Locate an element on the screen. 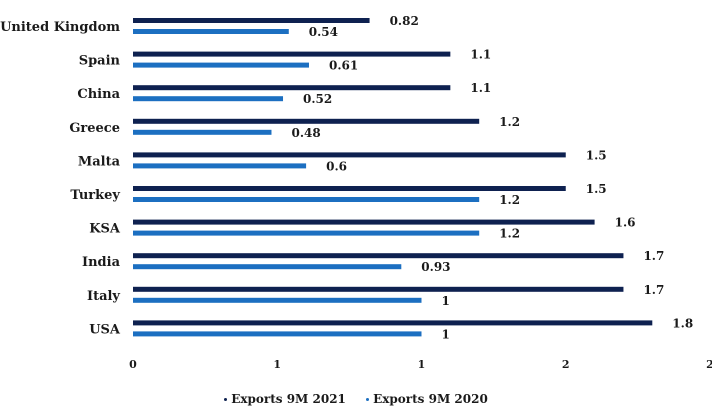 This screenshot has height=408, width=712. value-label-united-kingdom-2020: 0.54 is located at coordinates (323, 32).